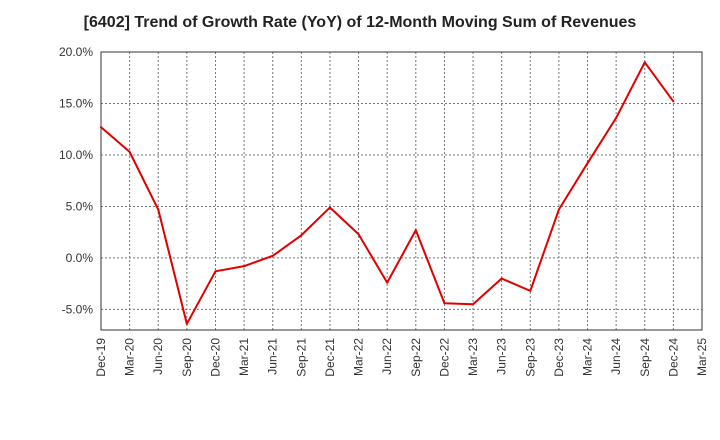  I want to click on x-tick-label: Sep-24, so click(645, 357).